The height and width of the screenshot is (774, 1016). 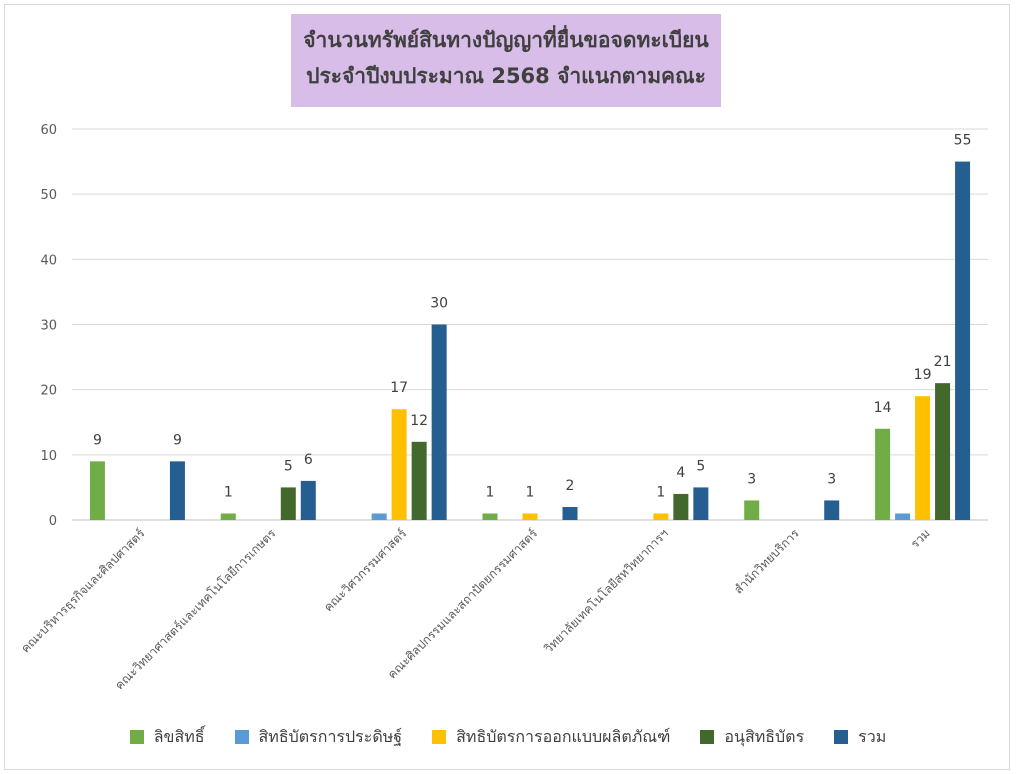 I want to click on legend-item: อนุสิทธิบัตร, so click(x=752, y=737).